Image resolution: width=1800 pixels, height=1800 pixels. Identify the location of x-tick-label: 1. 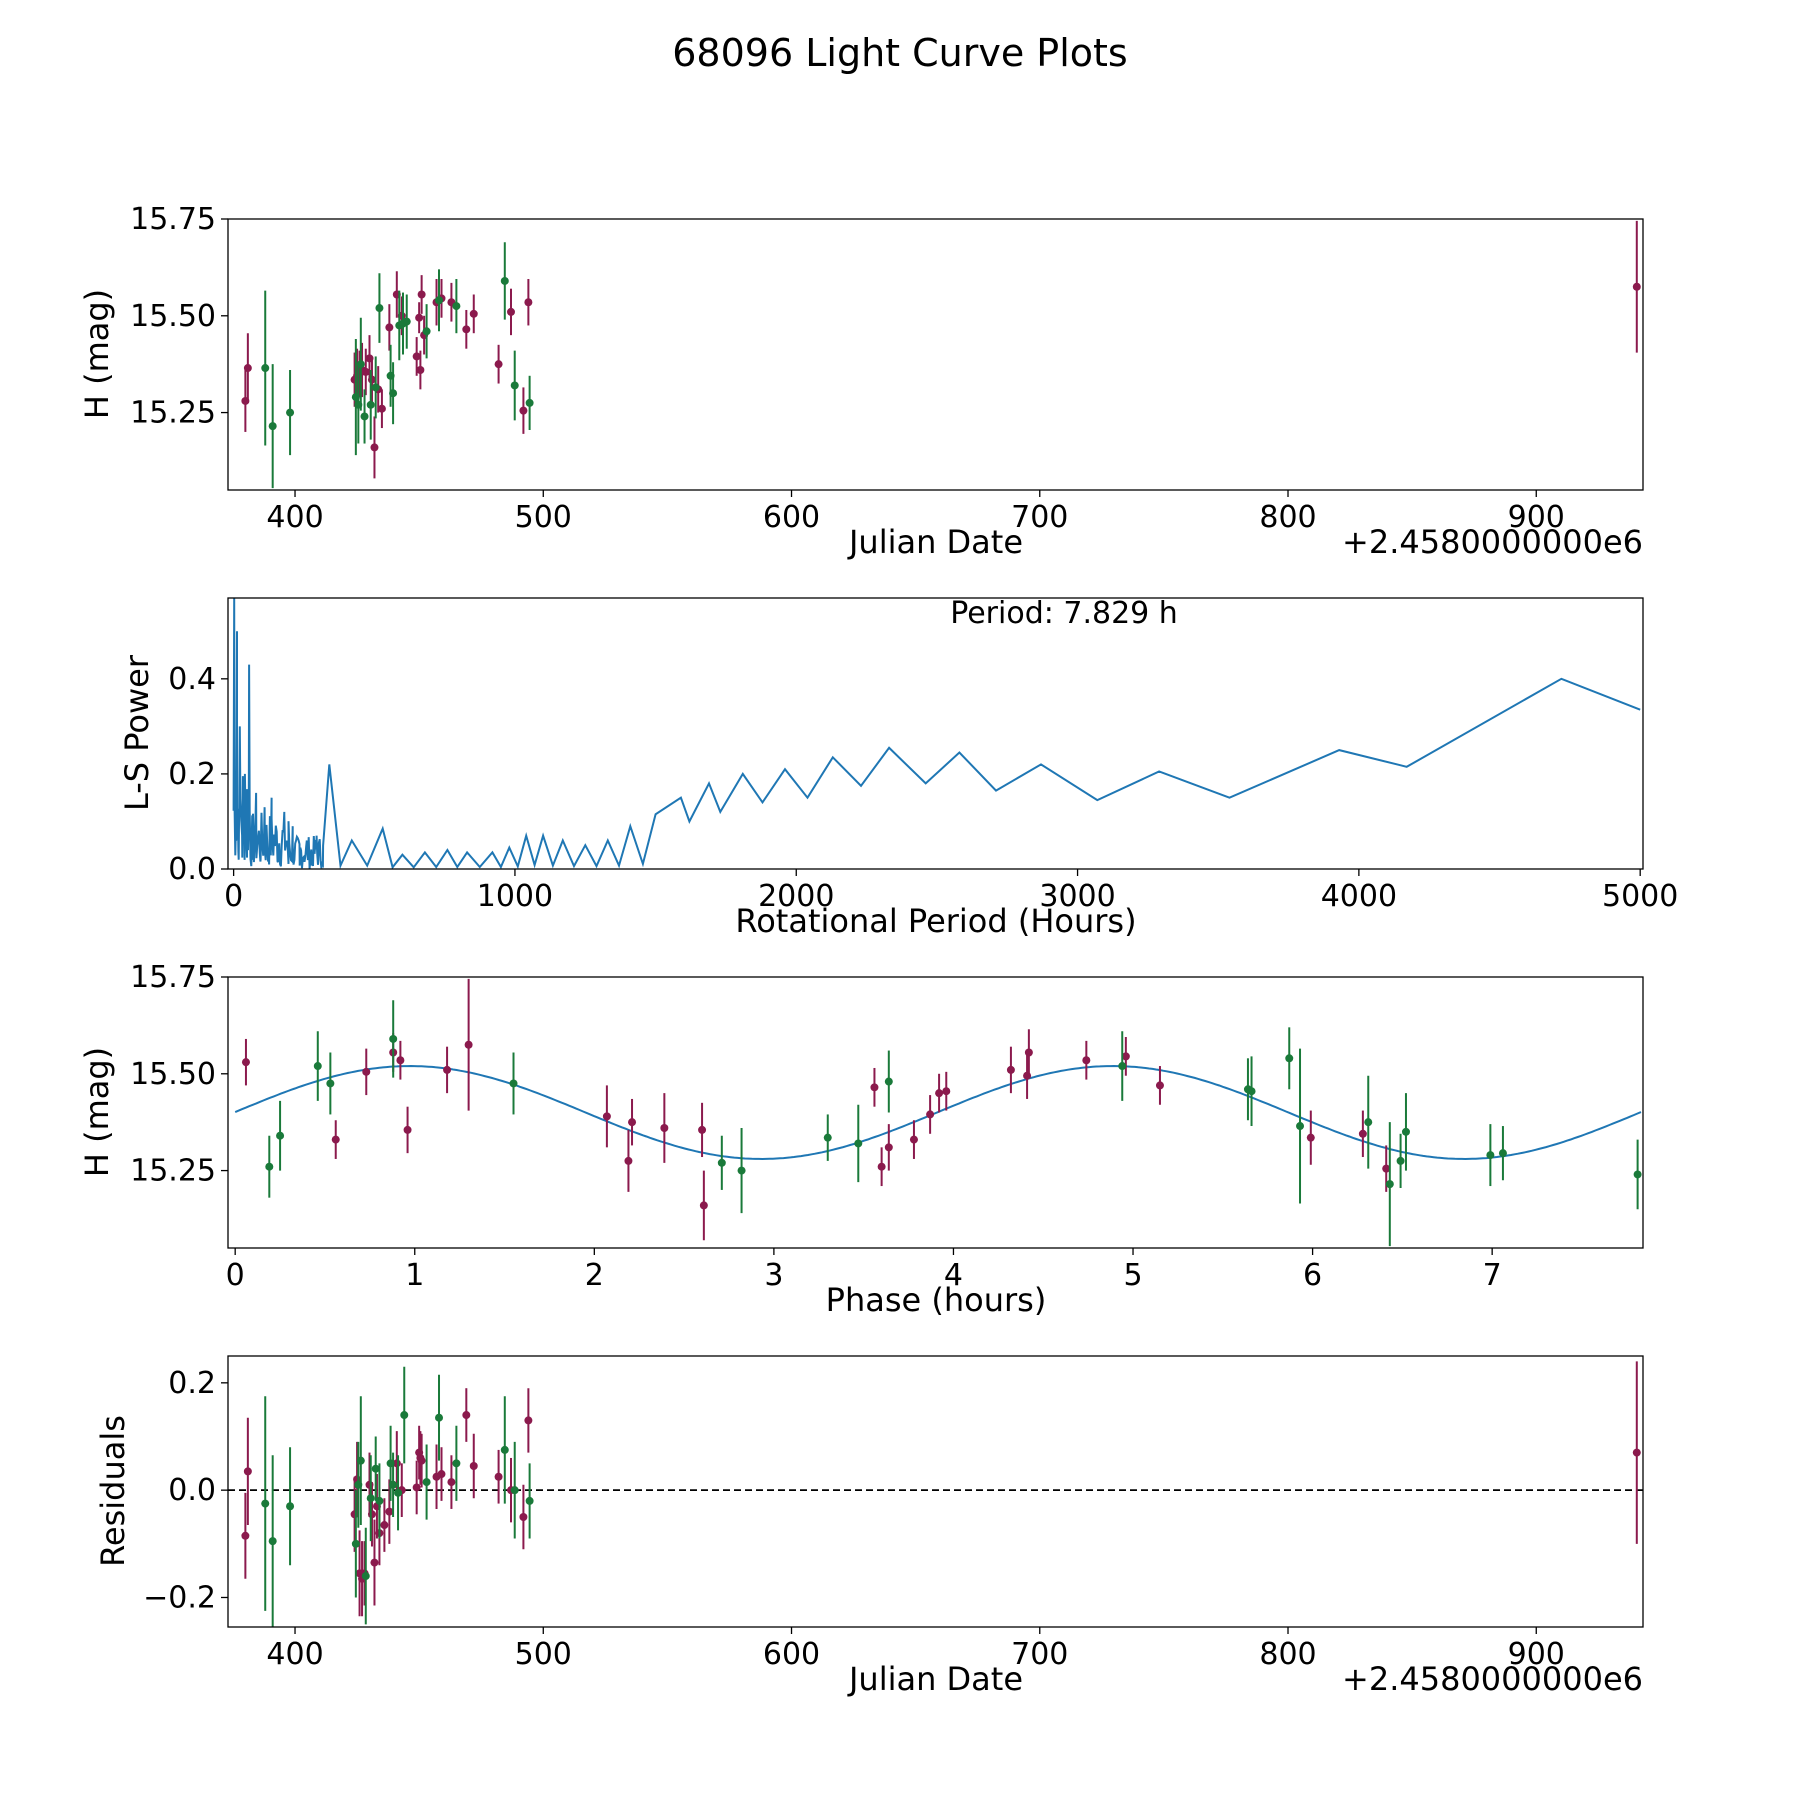
(414, 1275).